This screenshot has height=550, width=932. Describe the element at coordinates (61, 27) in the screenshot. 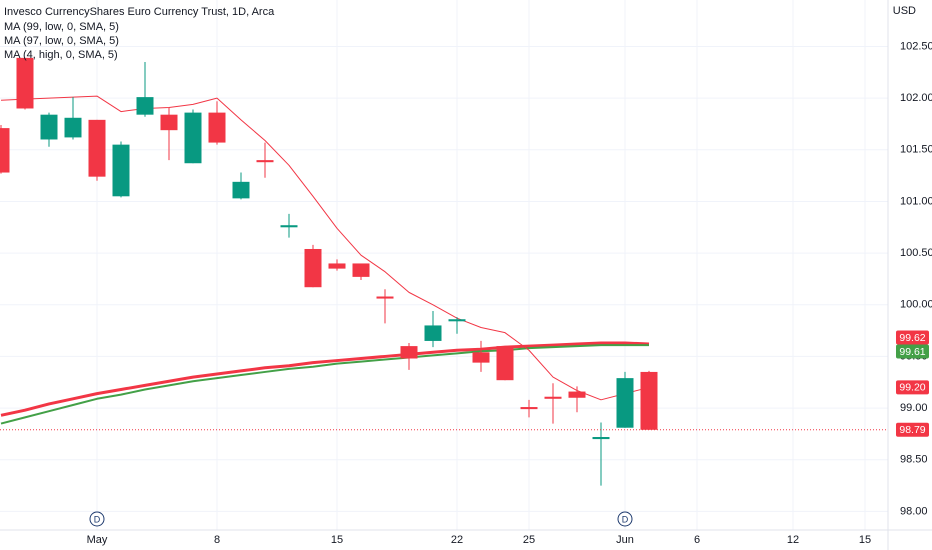

I see `legend-entry: MA (99, low, 0, SMA, 5)` at that location.